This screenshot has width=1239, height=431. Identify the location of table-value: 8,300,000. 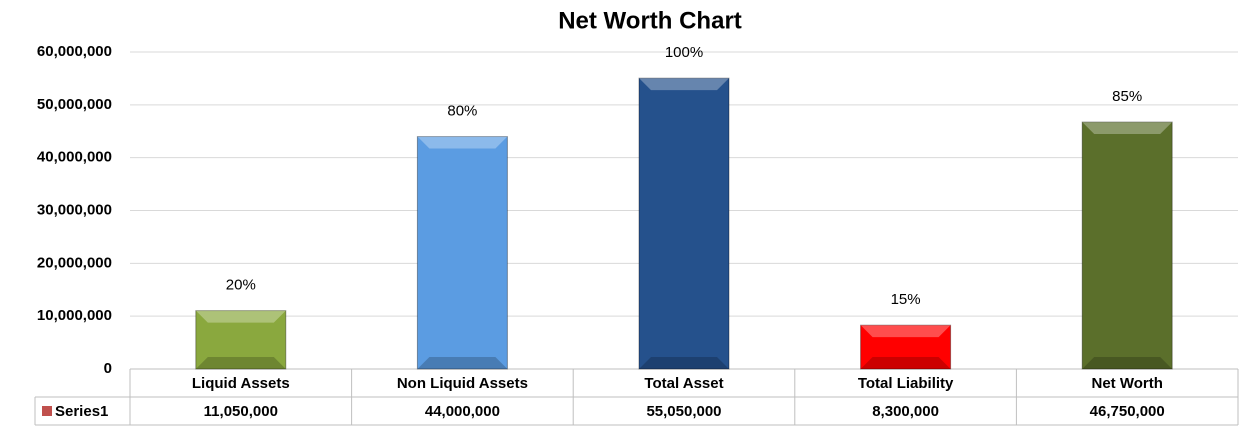
(905, 411).